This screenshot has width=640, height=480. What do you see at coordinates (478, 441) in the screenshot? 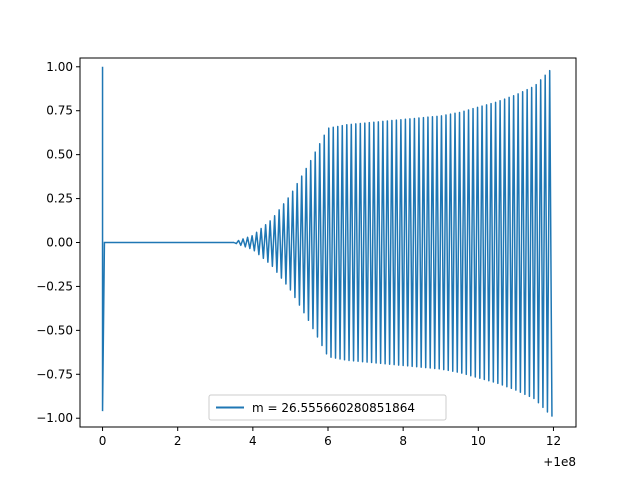
I see `x-tick-label: 10` at bounding box center [478, 441].